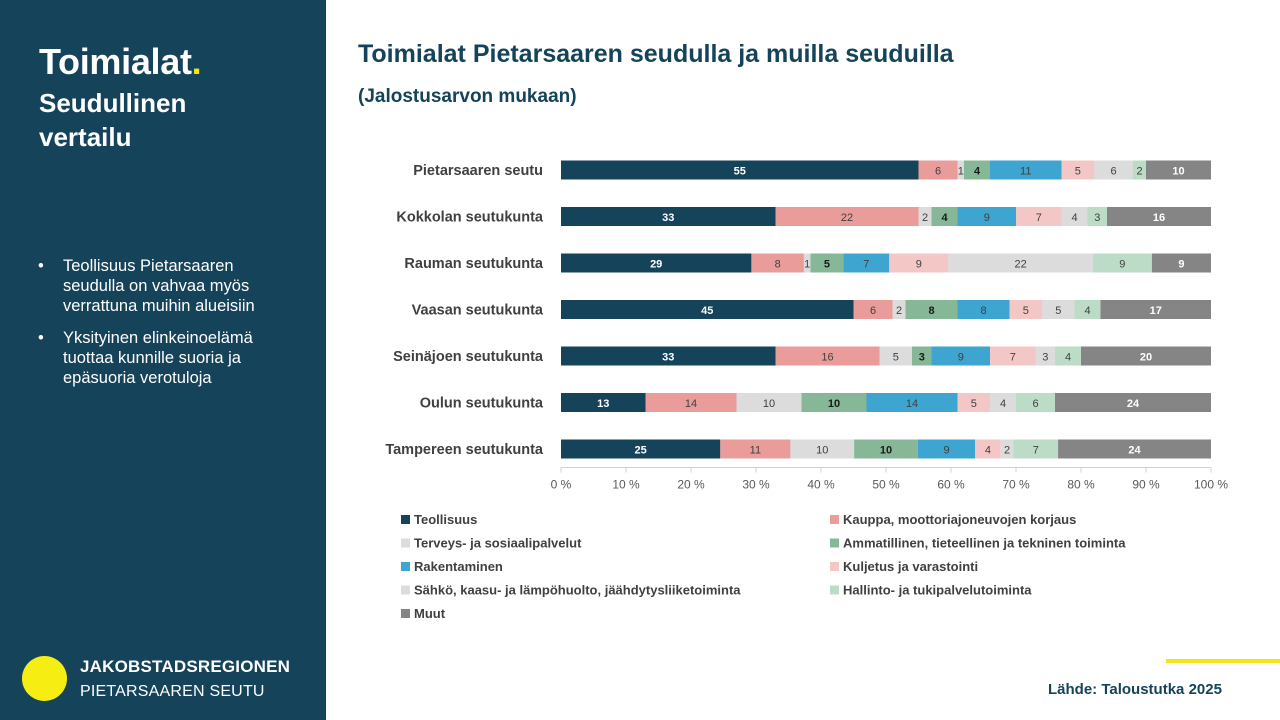 The image size is (1280, 720). Describe the element at coordinates (478, 171) in the screenshot. I see `category-label: Pietarsaaren seutu` at that location.